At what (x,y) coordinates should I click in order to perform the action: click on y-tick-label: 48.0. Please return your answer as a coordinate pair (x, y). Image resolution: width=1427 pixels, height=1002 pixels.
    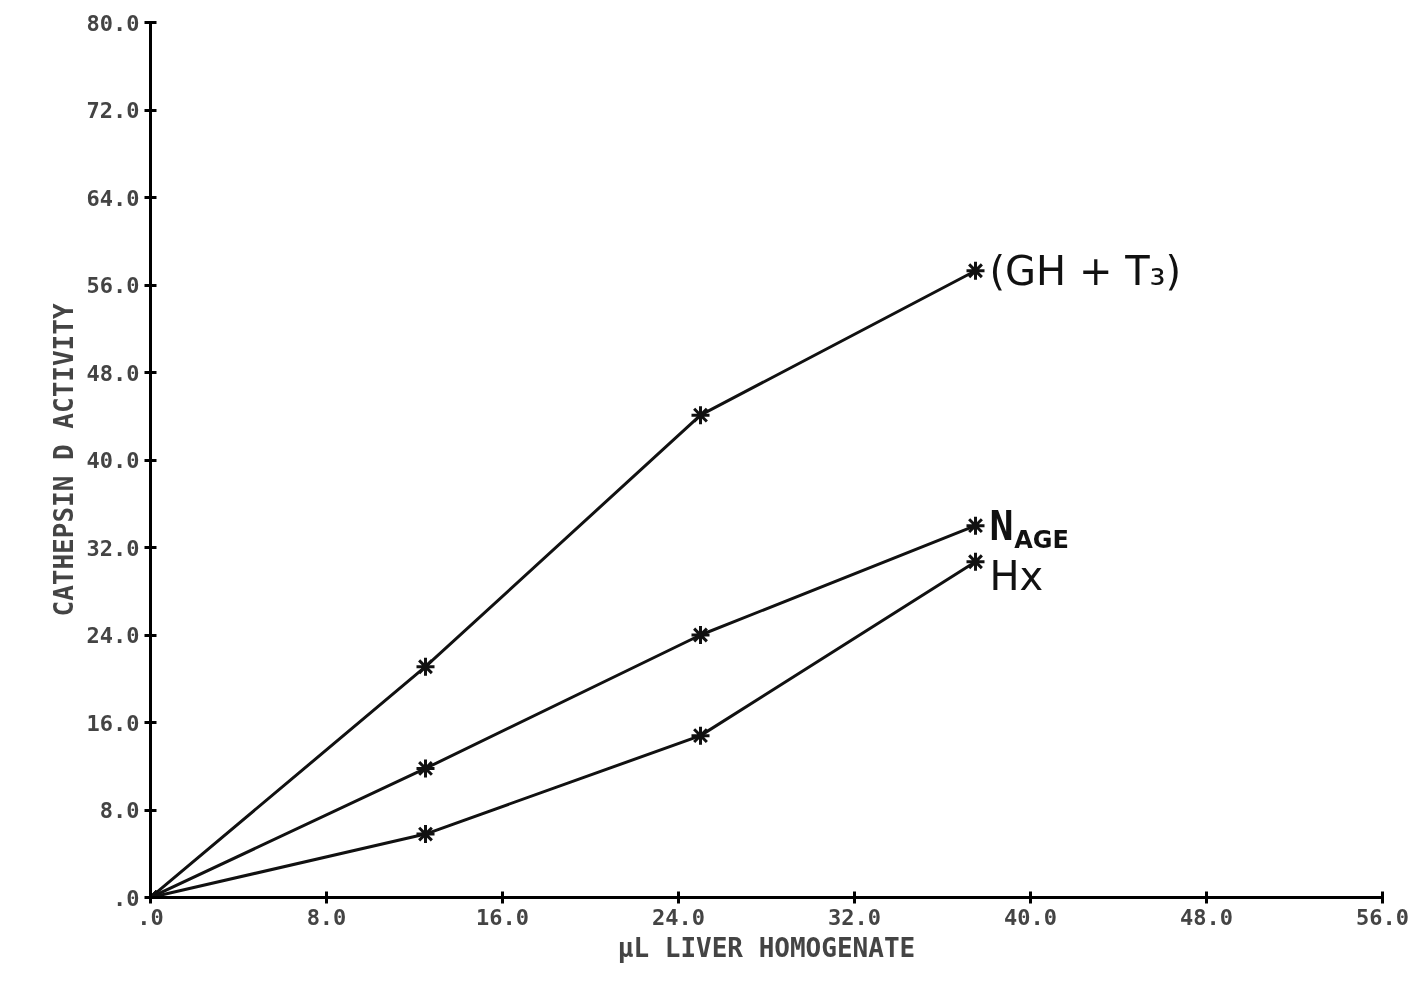
    Looking at the image, I should click on (113, 373).